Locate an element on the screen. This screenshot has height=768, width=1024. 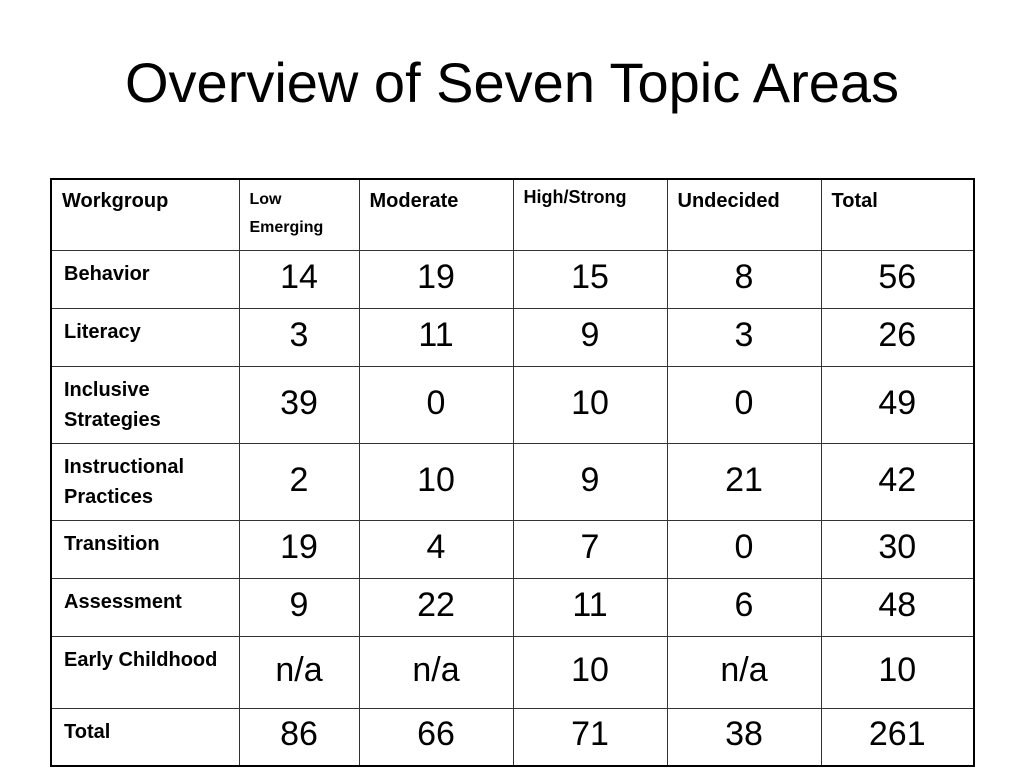
table-row: Total 86 66 71 38 261 is located at coordinates (512, 737).